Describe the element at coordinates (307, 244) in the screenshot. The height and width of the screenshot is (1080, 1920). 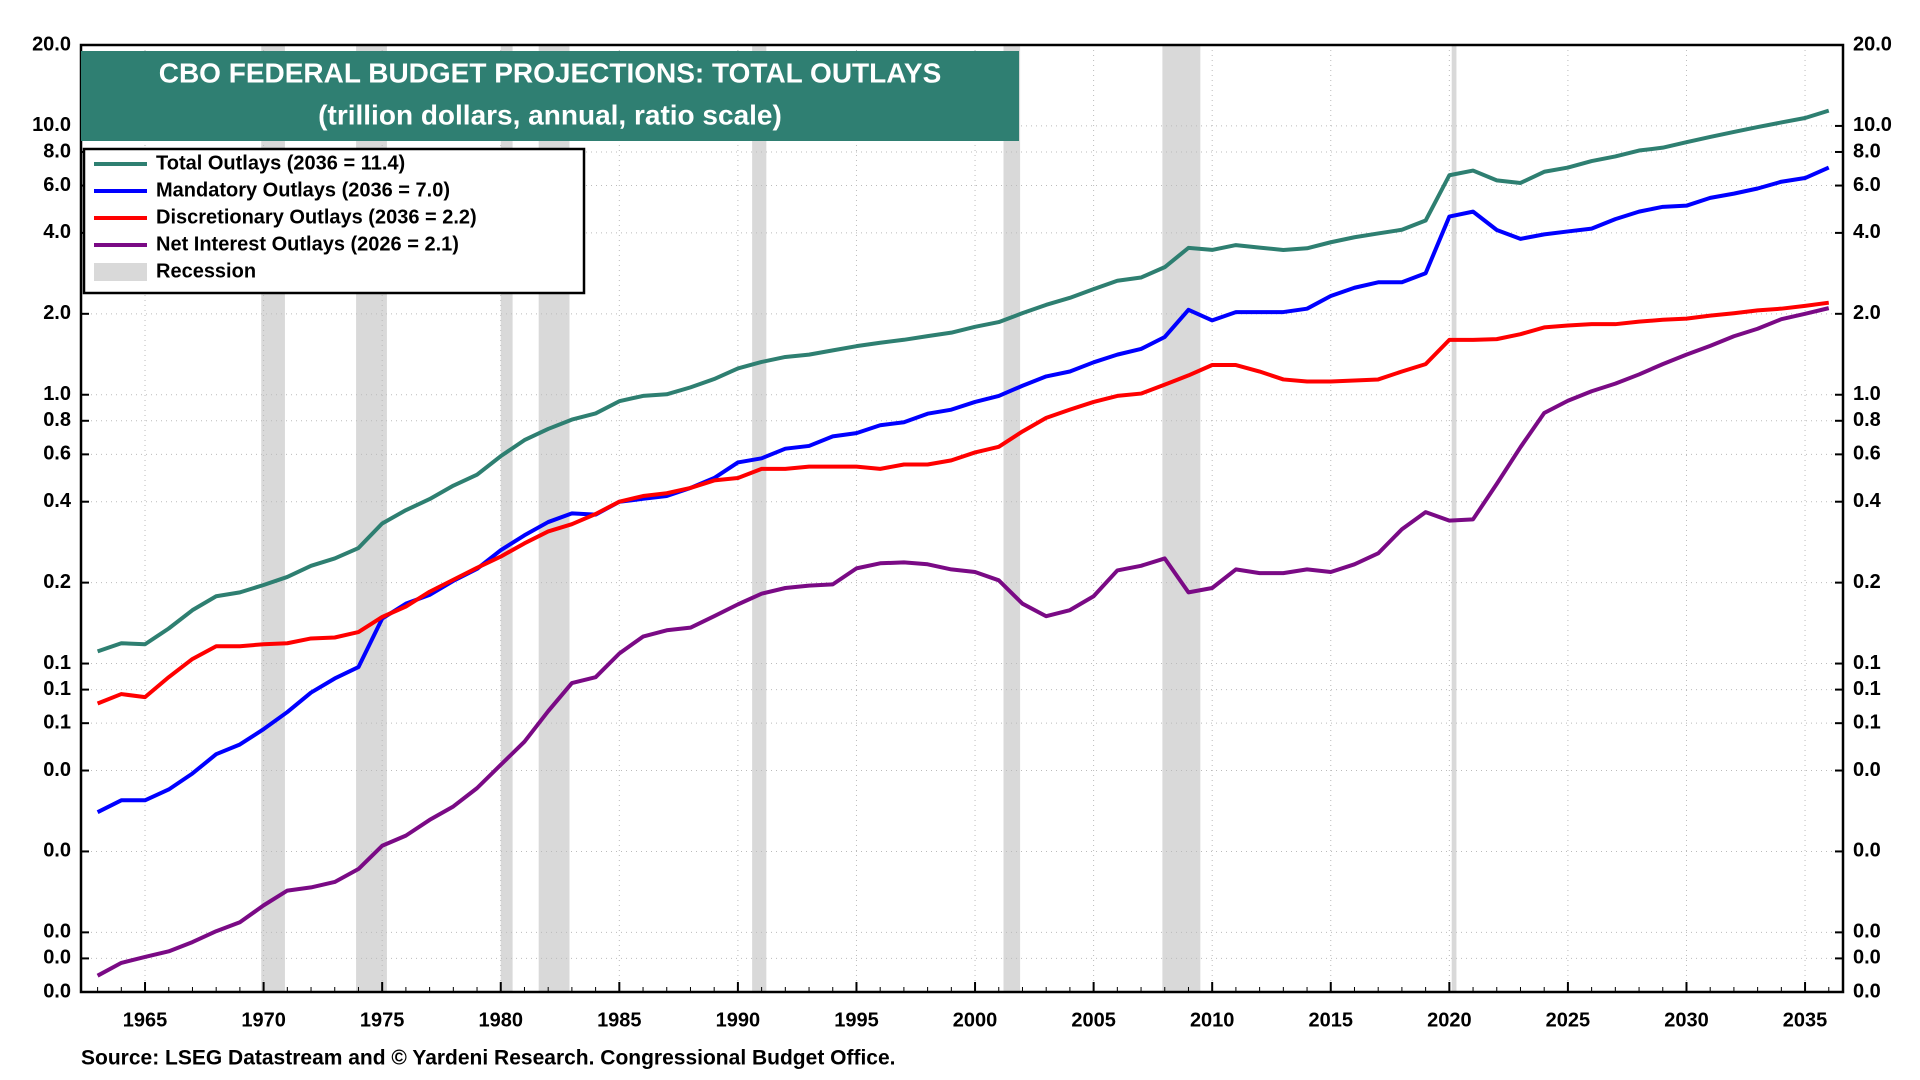
I see `legend-label: Net Interest Outlays (2026 = 2.1)` at that location.